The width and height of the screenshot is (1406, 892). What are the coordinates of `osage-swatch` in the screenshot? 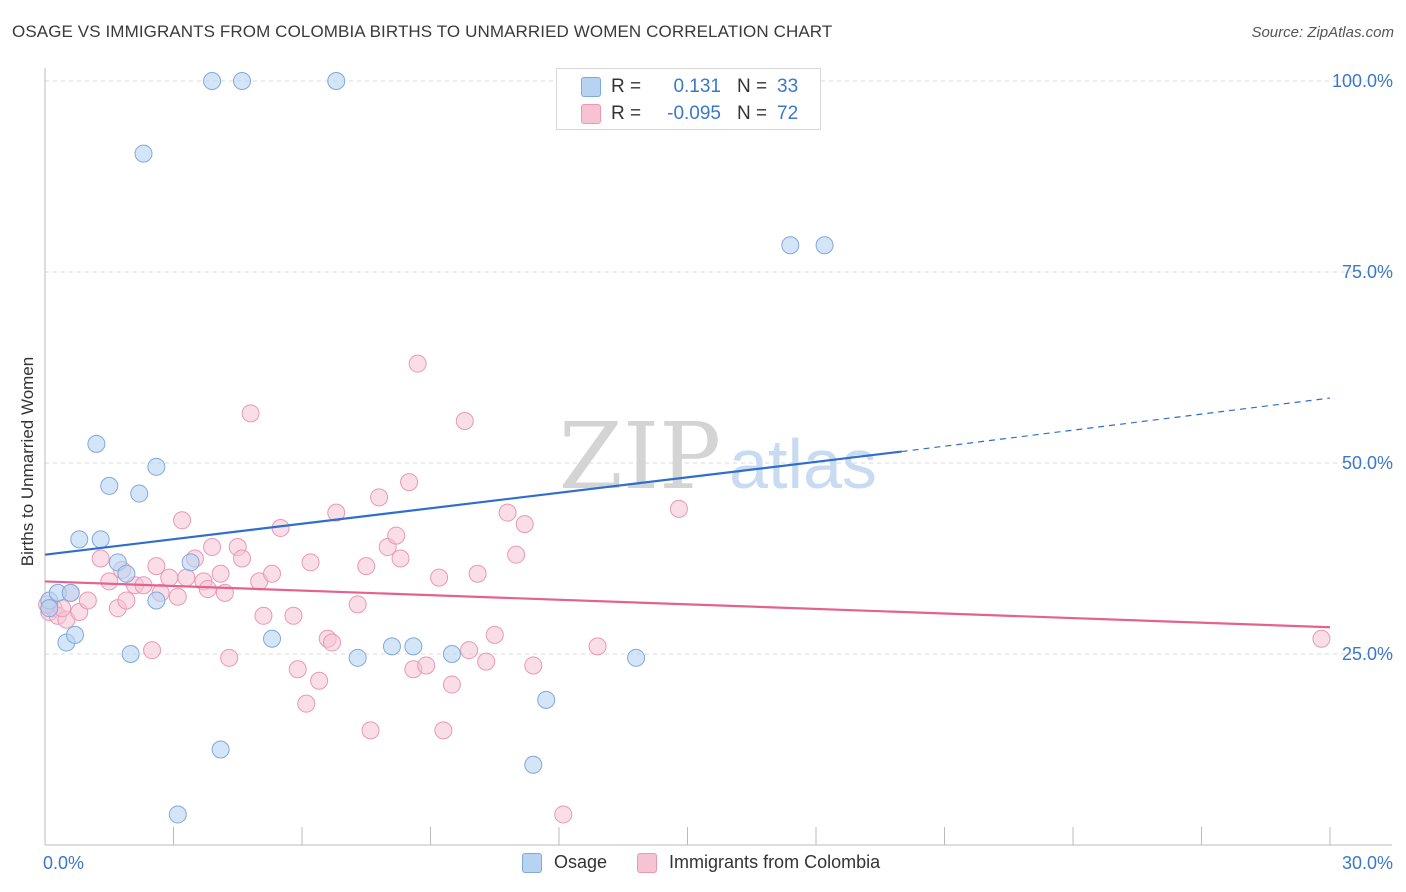 It's located at (591, 87).